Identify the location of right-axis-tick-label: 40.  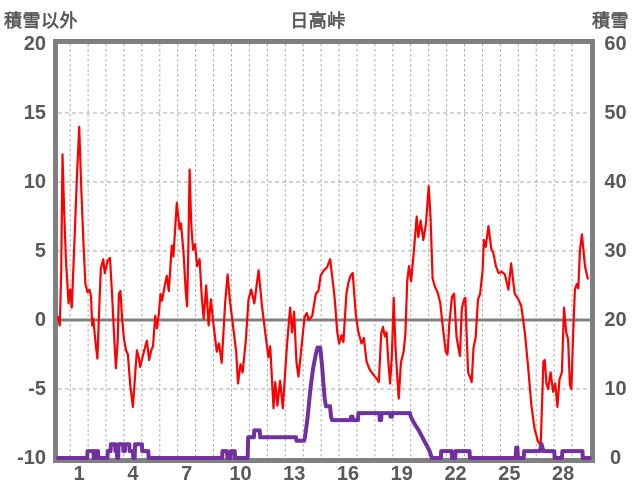
(615, 182).